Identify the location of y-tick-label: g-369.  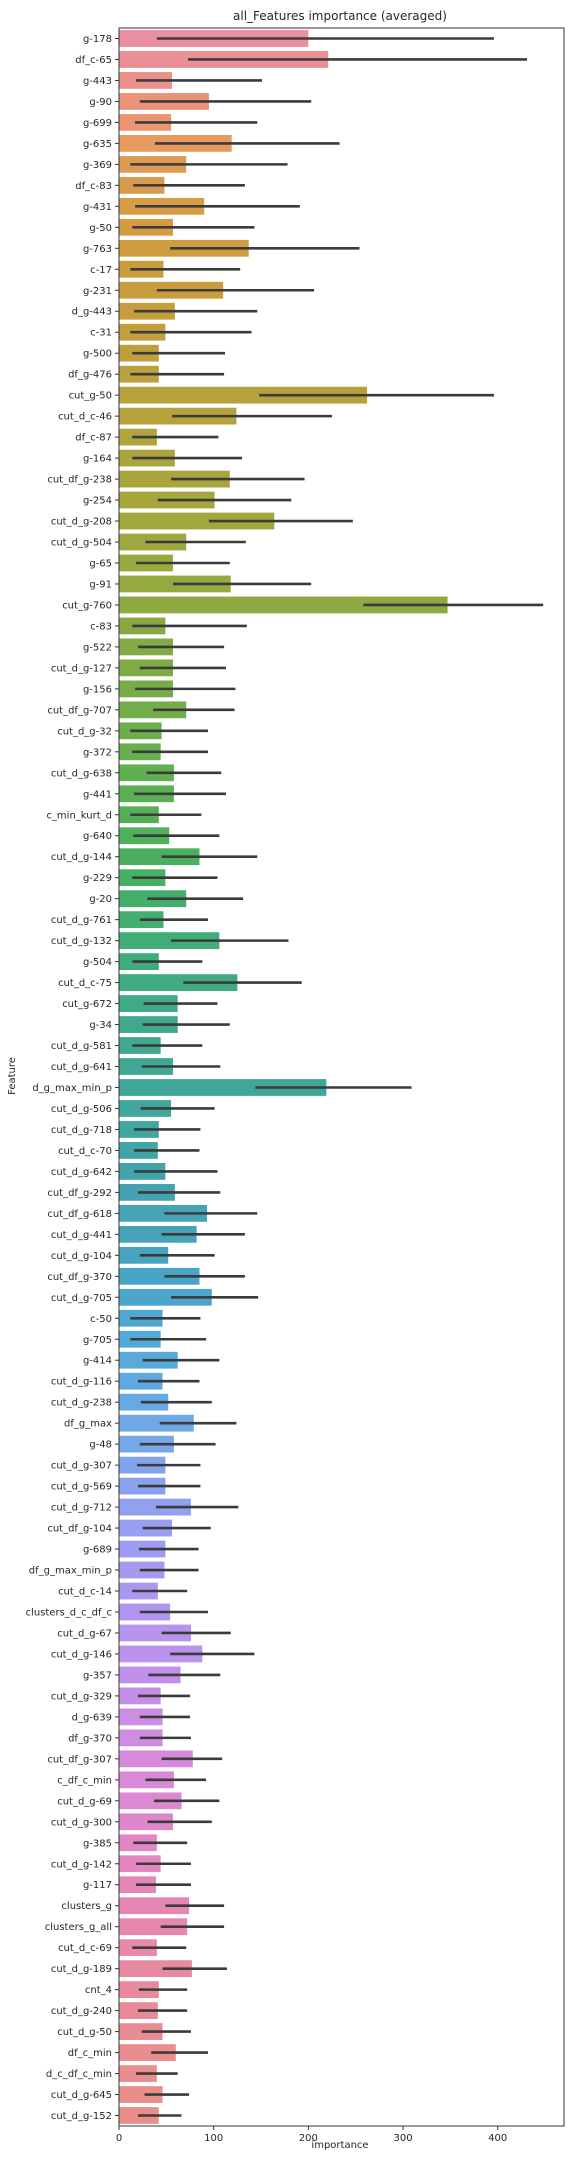
(97, 165).